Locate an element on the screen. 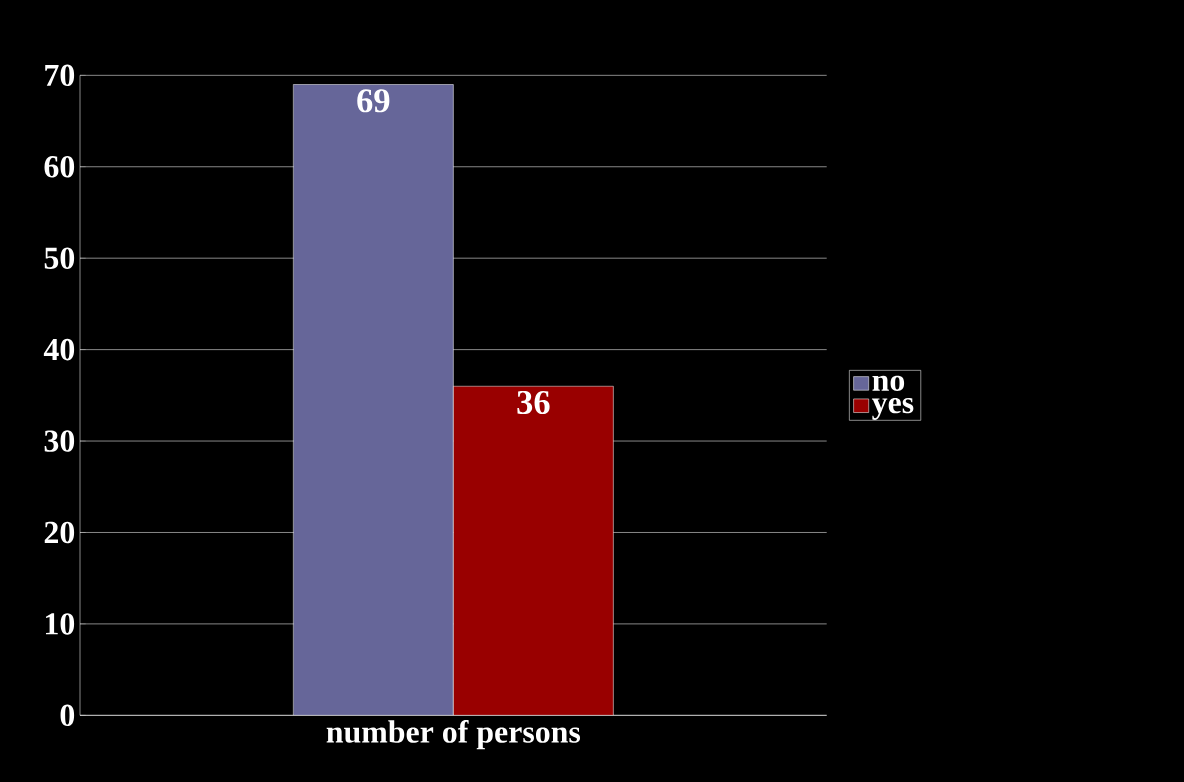 This screenshot has width=1184, height=782. y-tick-label: 50 is located at coordinates (59, 258).